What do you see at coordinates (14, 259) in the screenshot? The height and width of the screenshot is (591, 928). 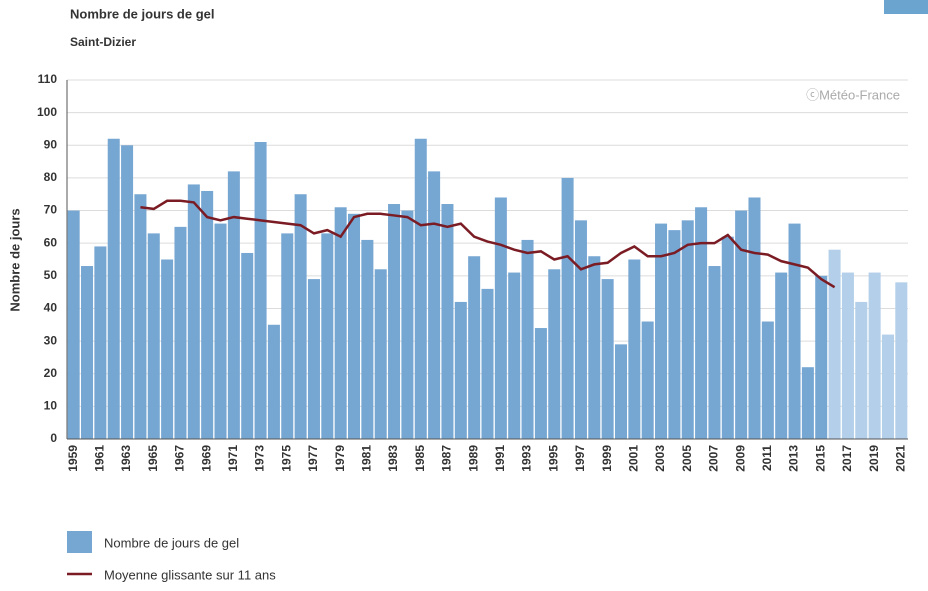 I see `y-axis-label: Nombre de jours` at bounding box center [14, 259].